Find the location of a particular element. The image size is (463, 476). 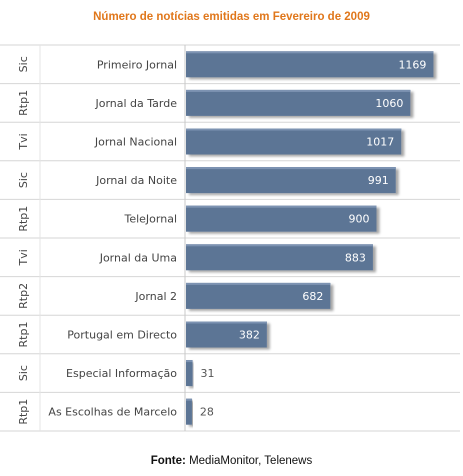

source-text: MediaMonitor, Telenews is located at coordinates (251, 461).